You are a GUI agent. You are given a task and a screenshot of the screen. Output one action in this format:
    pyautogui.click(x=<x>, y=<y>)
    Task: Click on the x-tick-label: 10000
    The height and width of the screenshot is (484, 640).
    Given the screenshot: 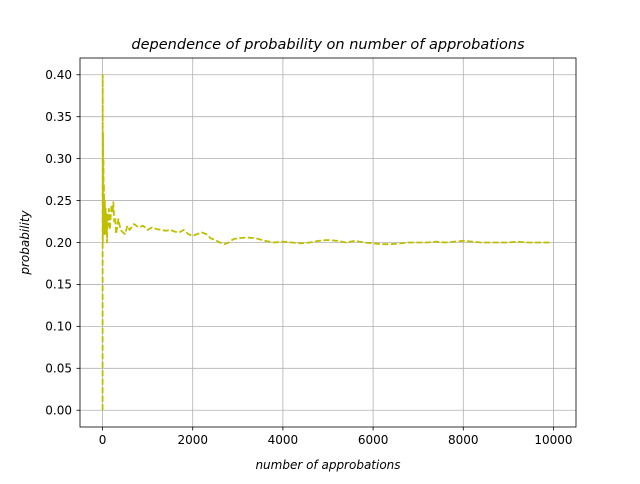 What is the action you would take?
    pyautogui.click(x=553, y=440)
    